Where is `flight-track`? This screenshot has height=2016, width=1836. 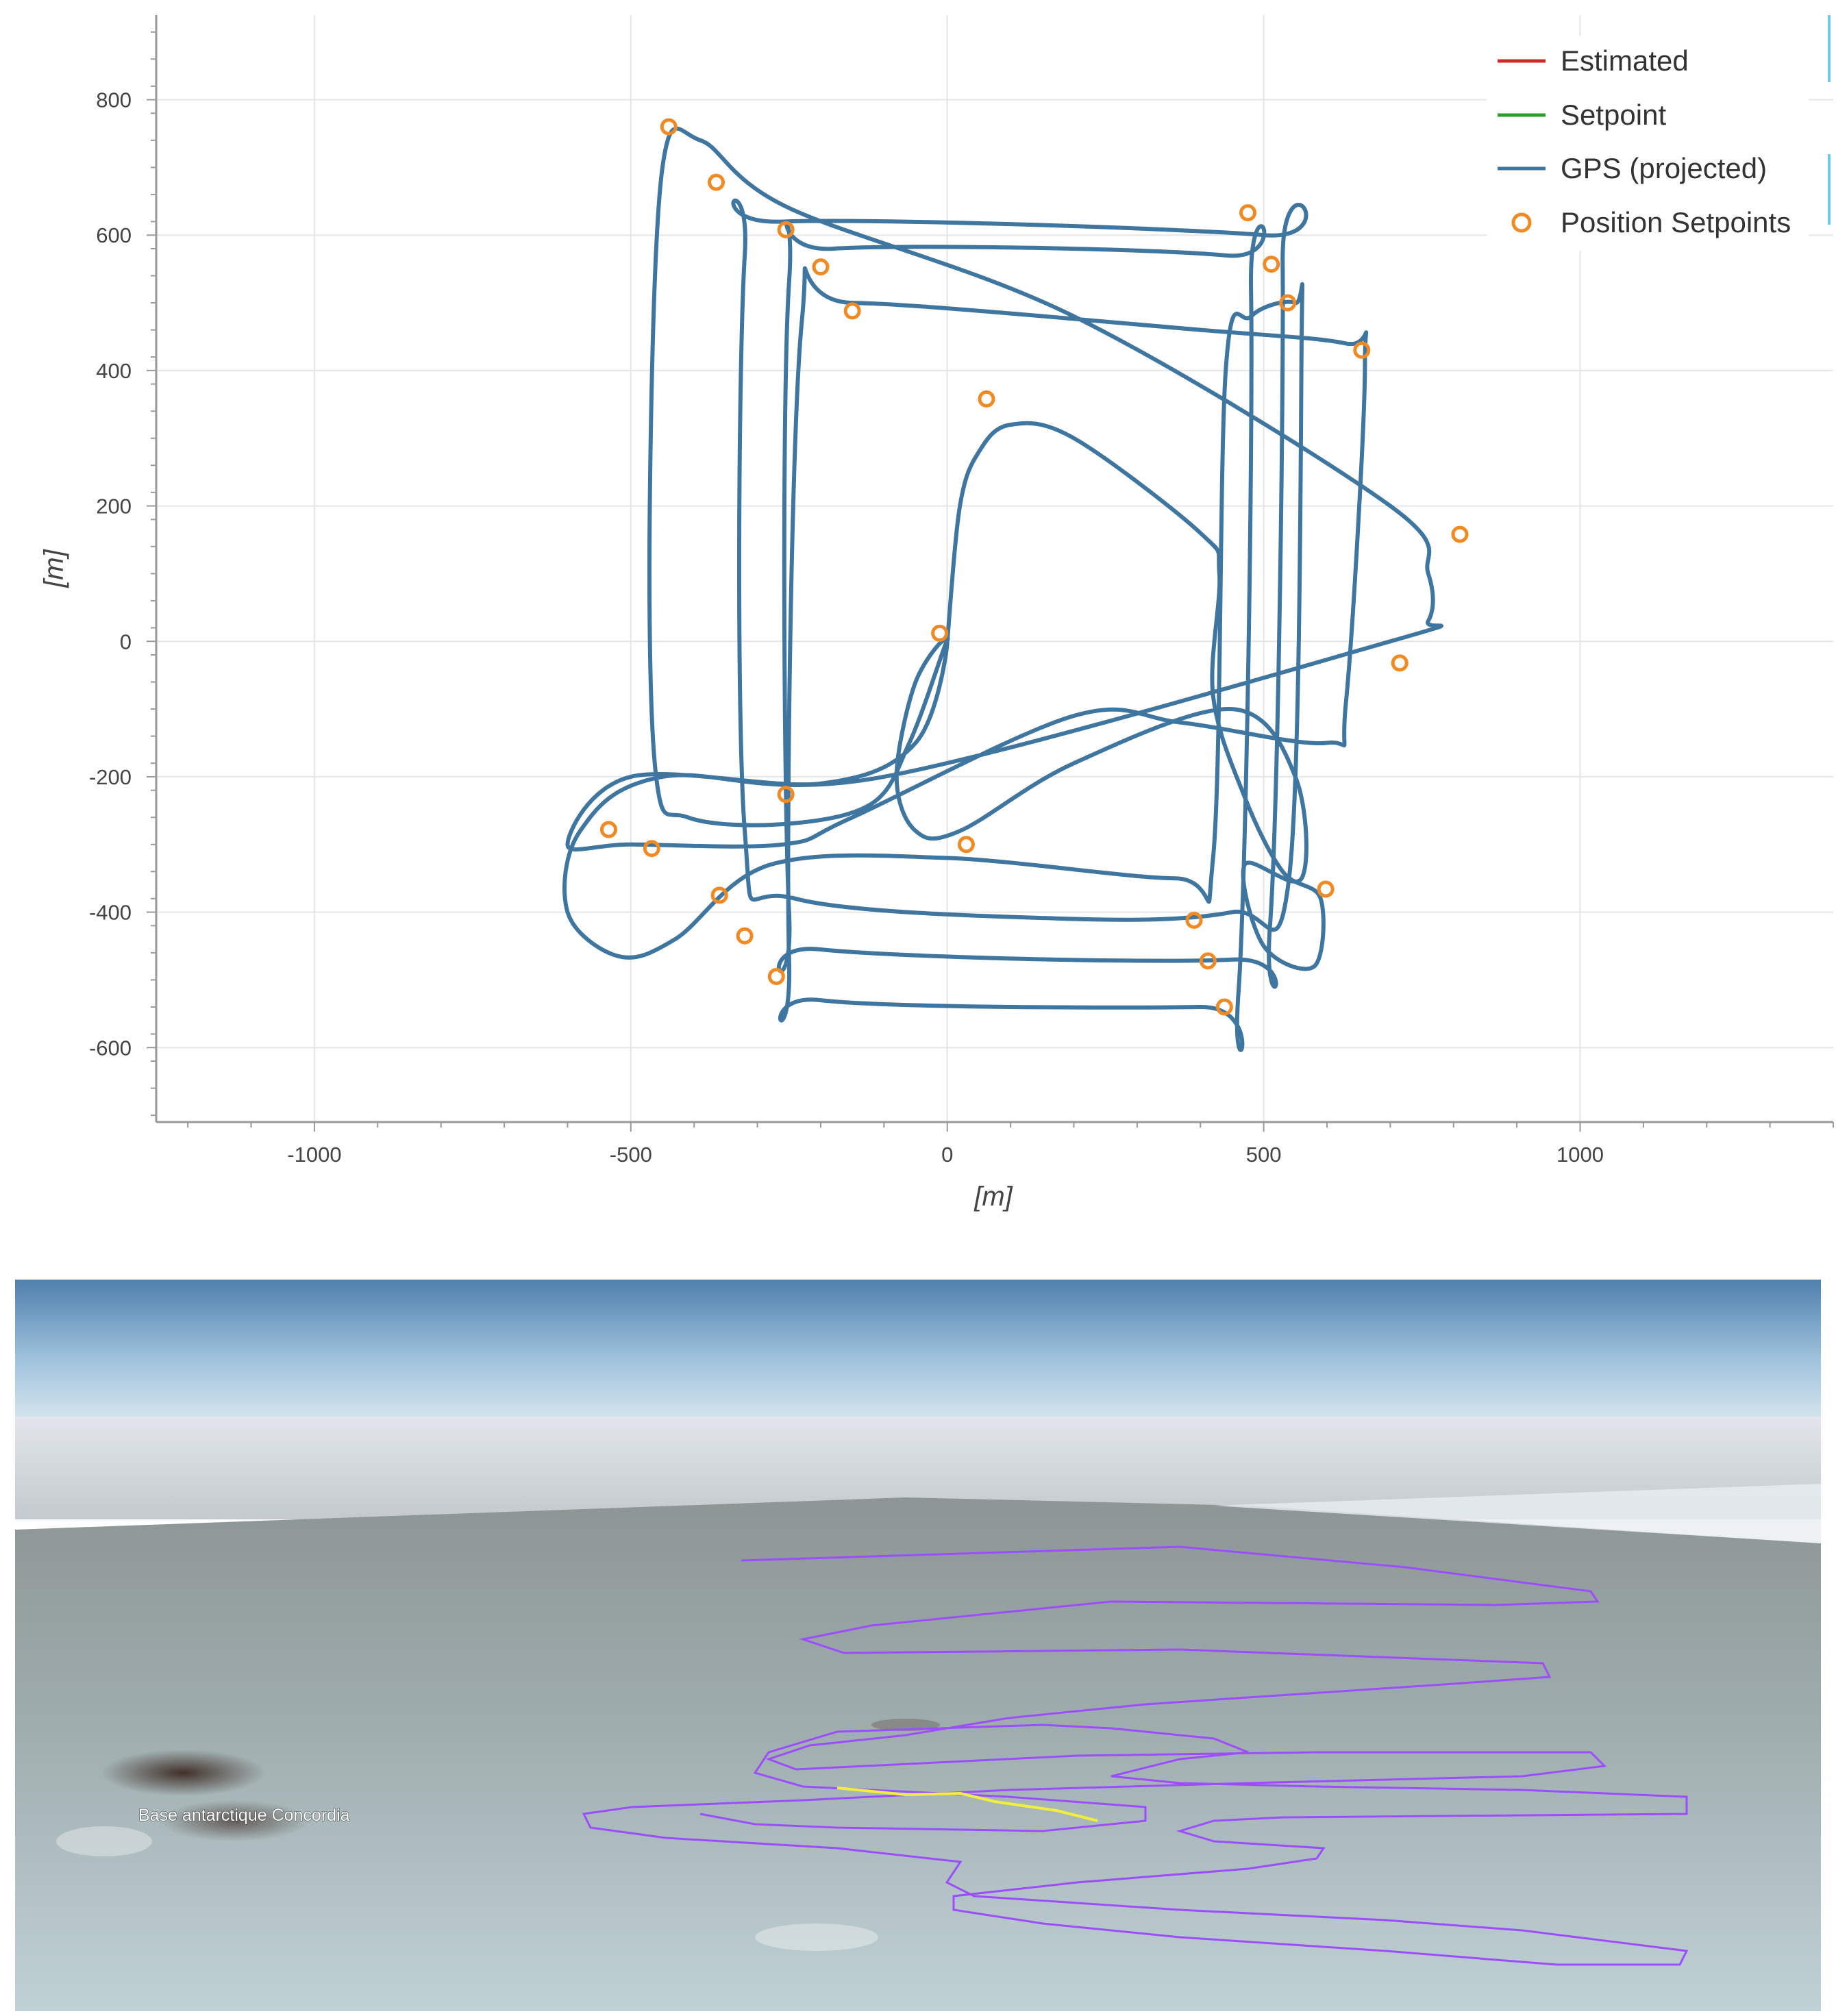 flight-track is located at coordinates (1135, 1755).